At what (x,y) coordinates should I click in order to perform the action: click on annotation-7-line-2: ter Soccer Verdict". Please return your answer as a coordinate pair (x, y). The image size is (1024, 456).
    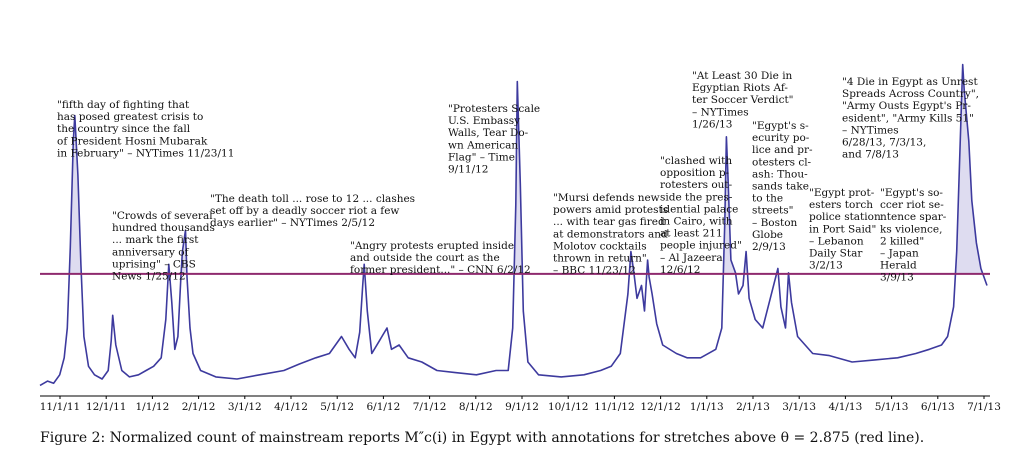
    Looking at the image, I should click on (743, 100).